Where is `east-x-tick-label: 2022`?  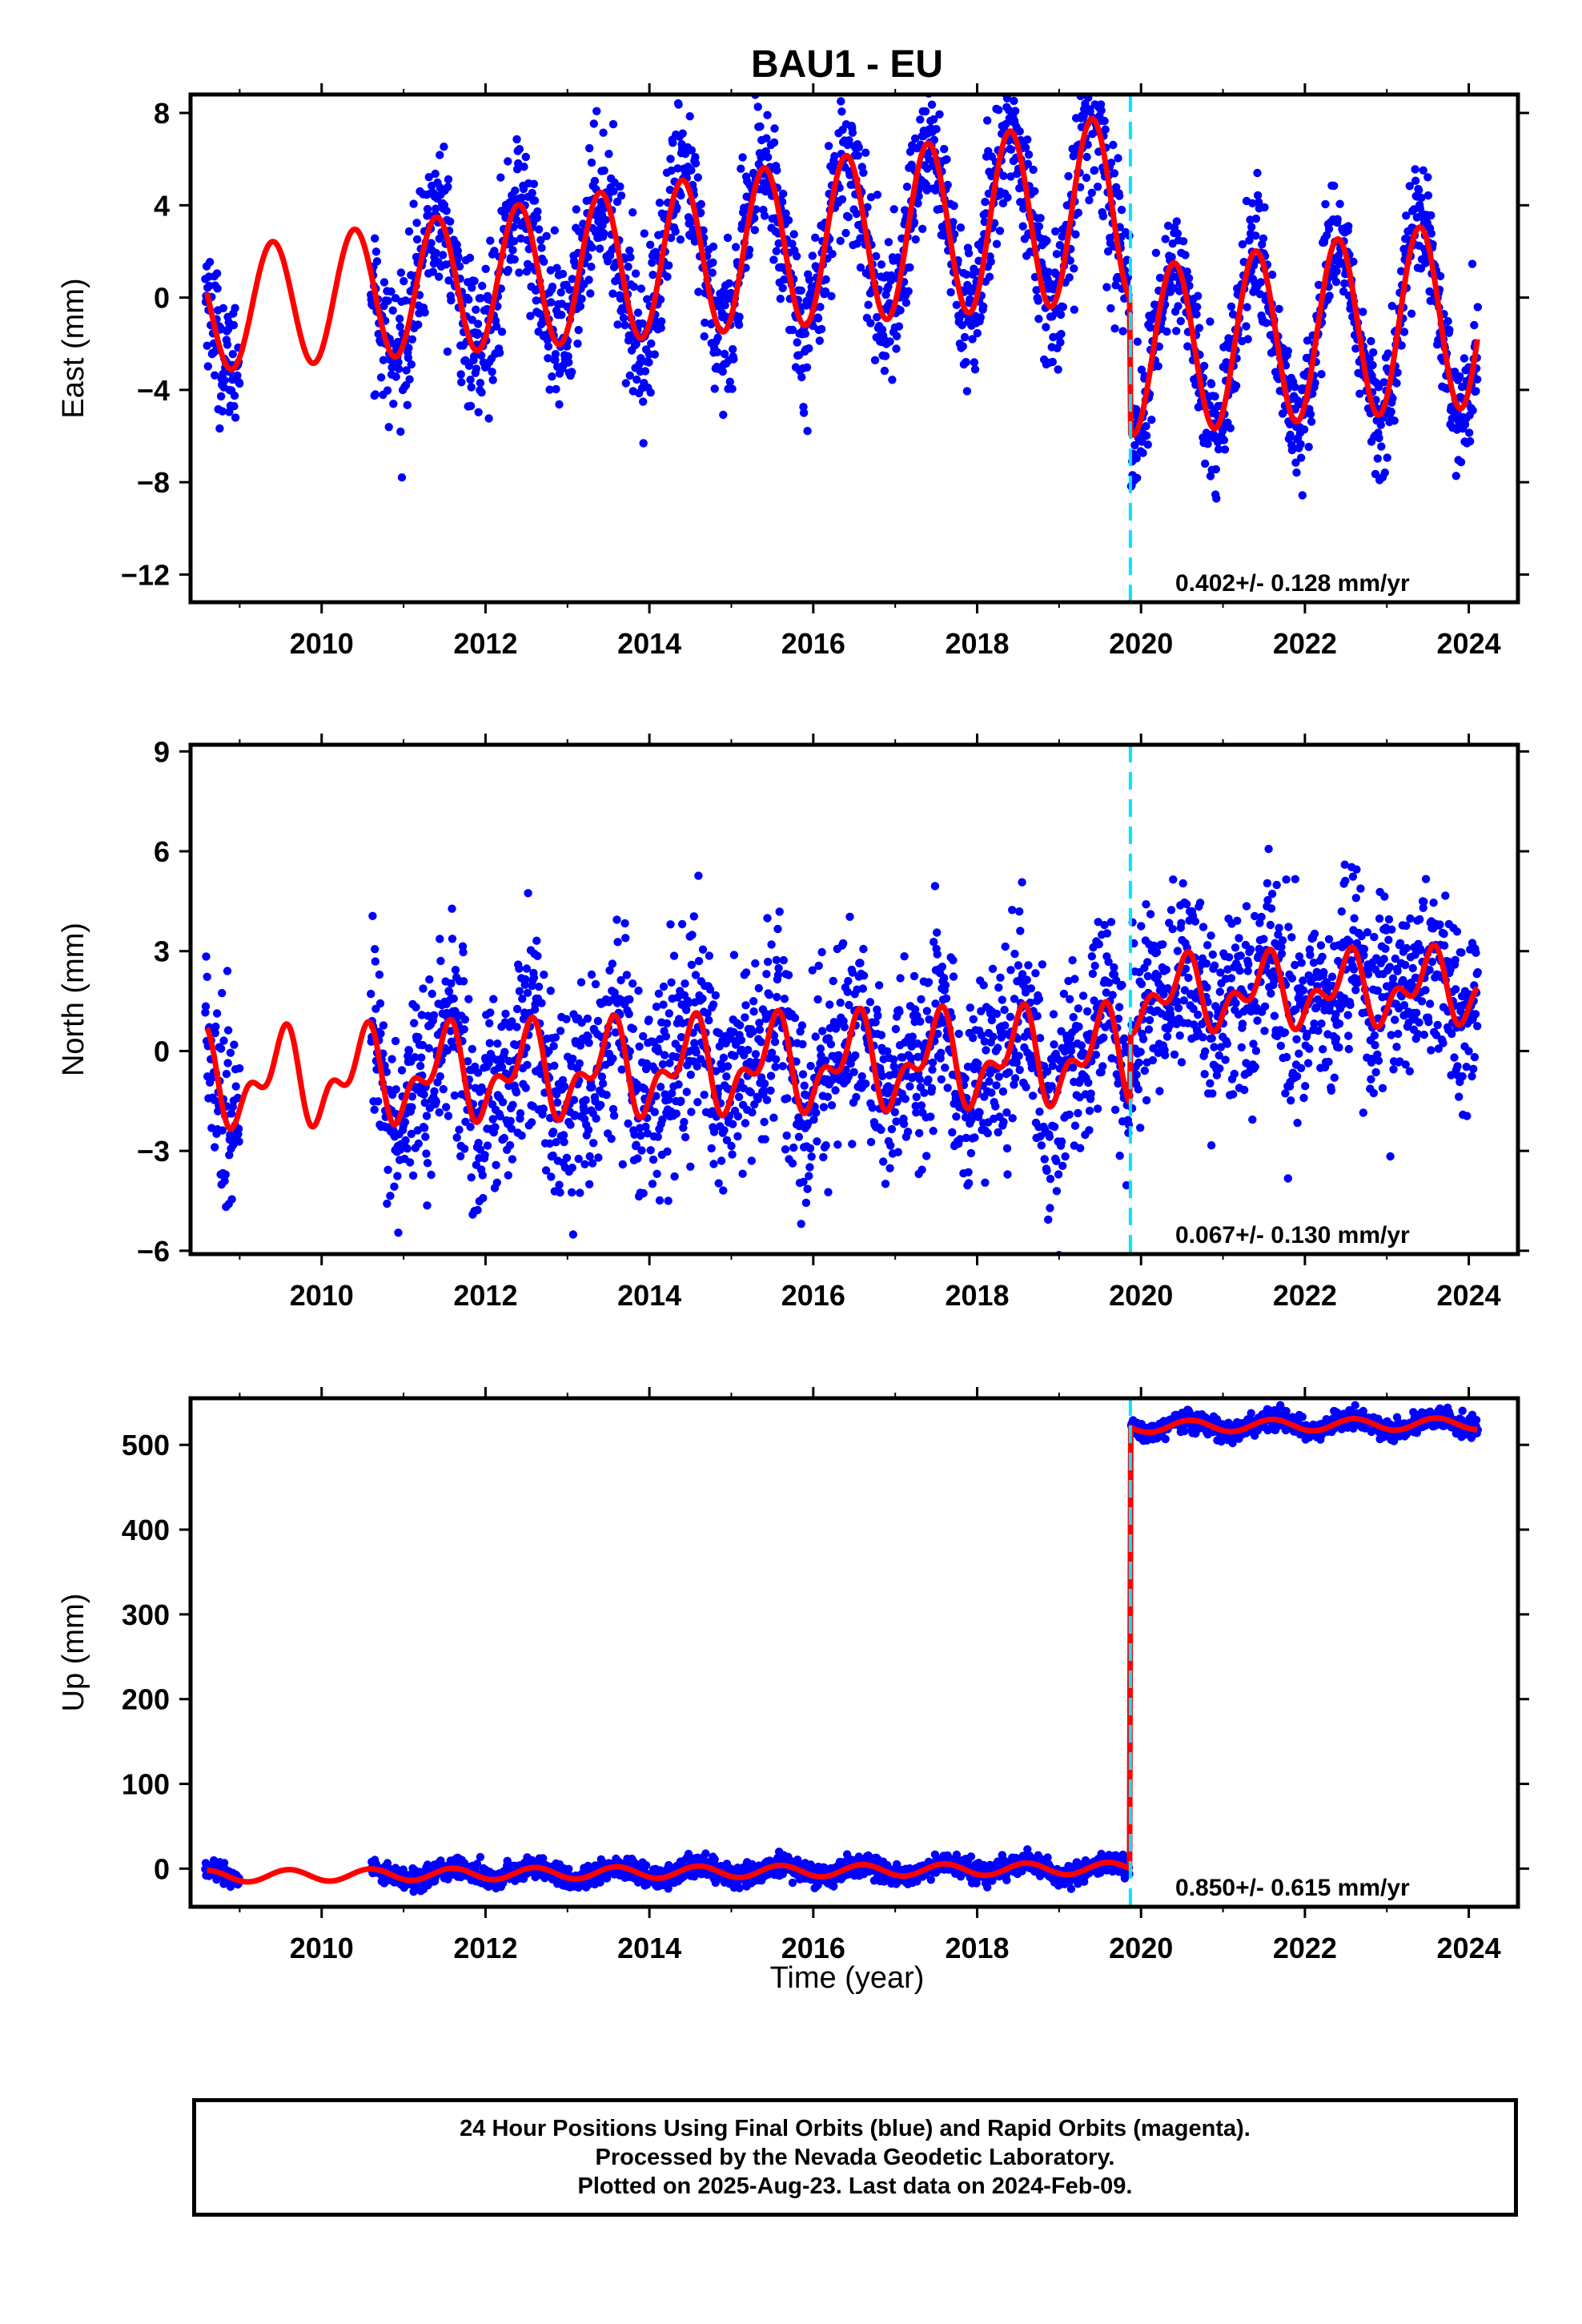 east-x-tick-label: 2022 is located at coordinates (1305, 644).